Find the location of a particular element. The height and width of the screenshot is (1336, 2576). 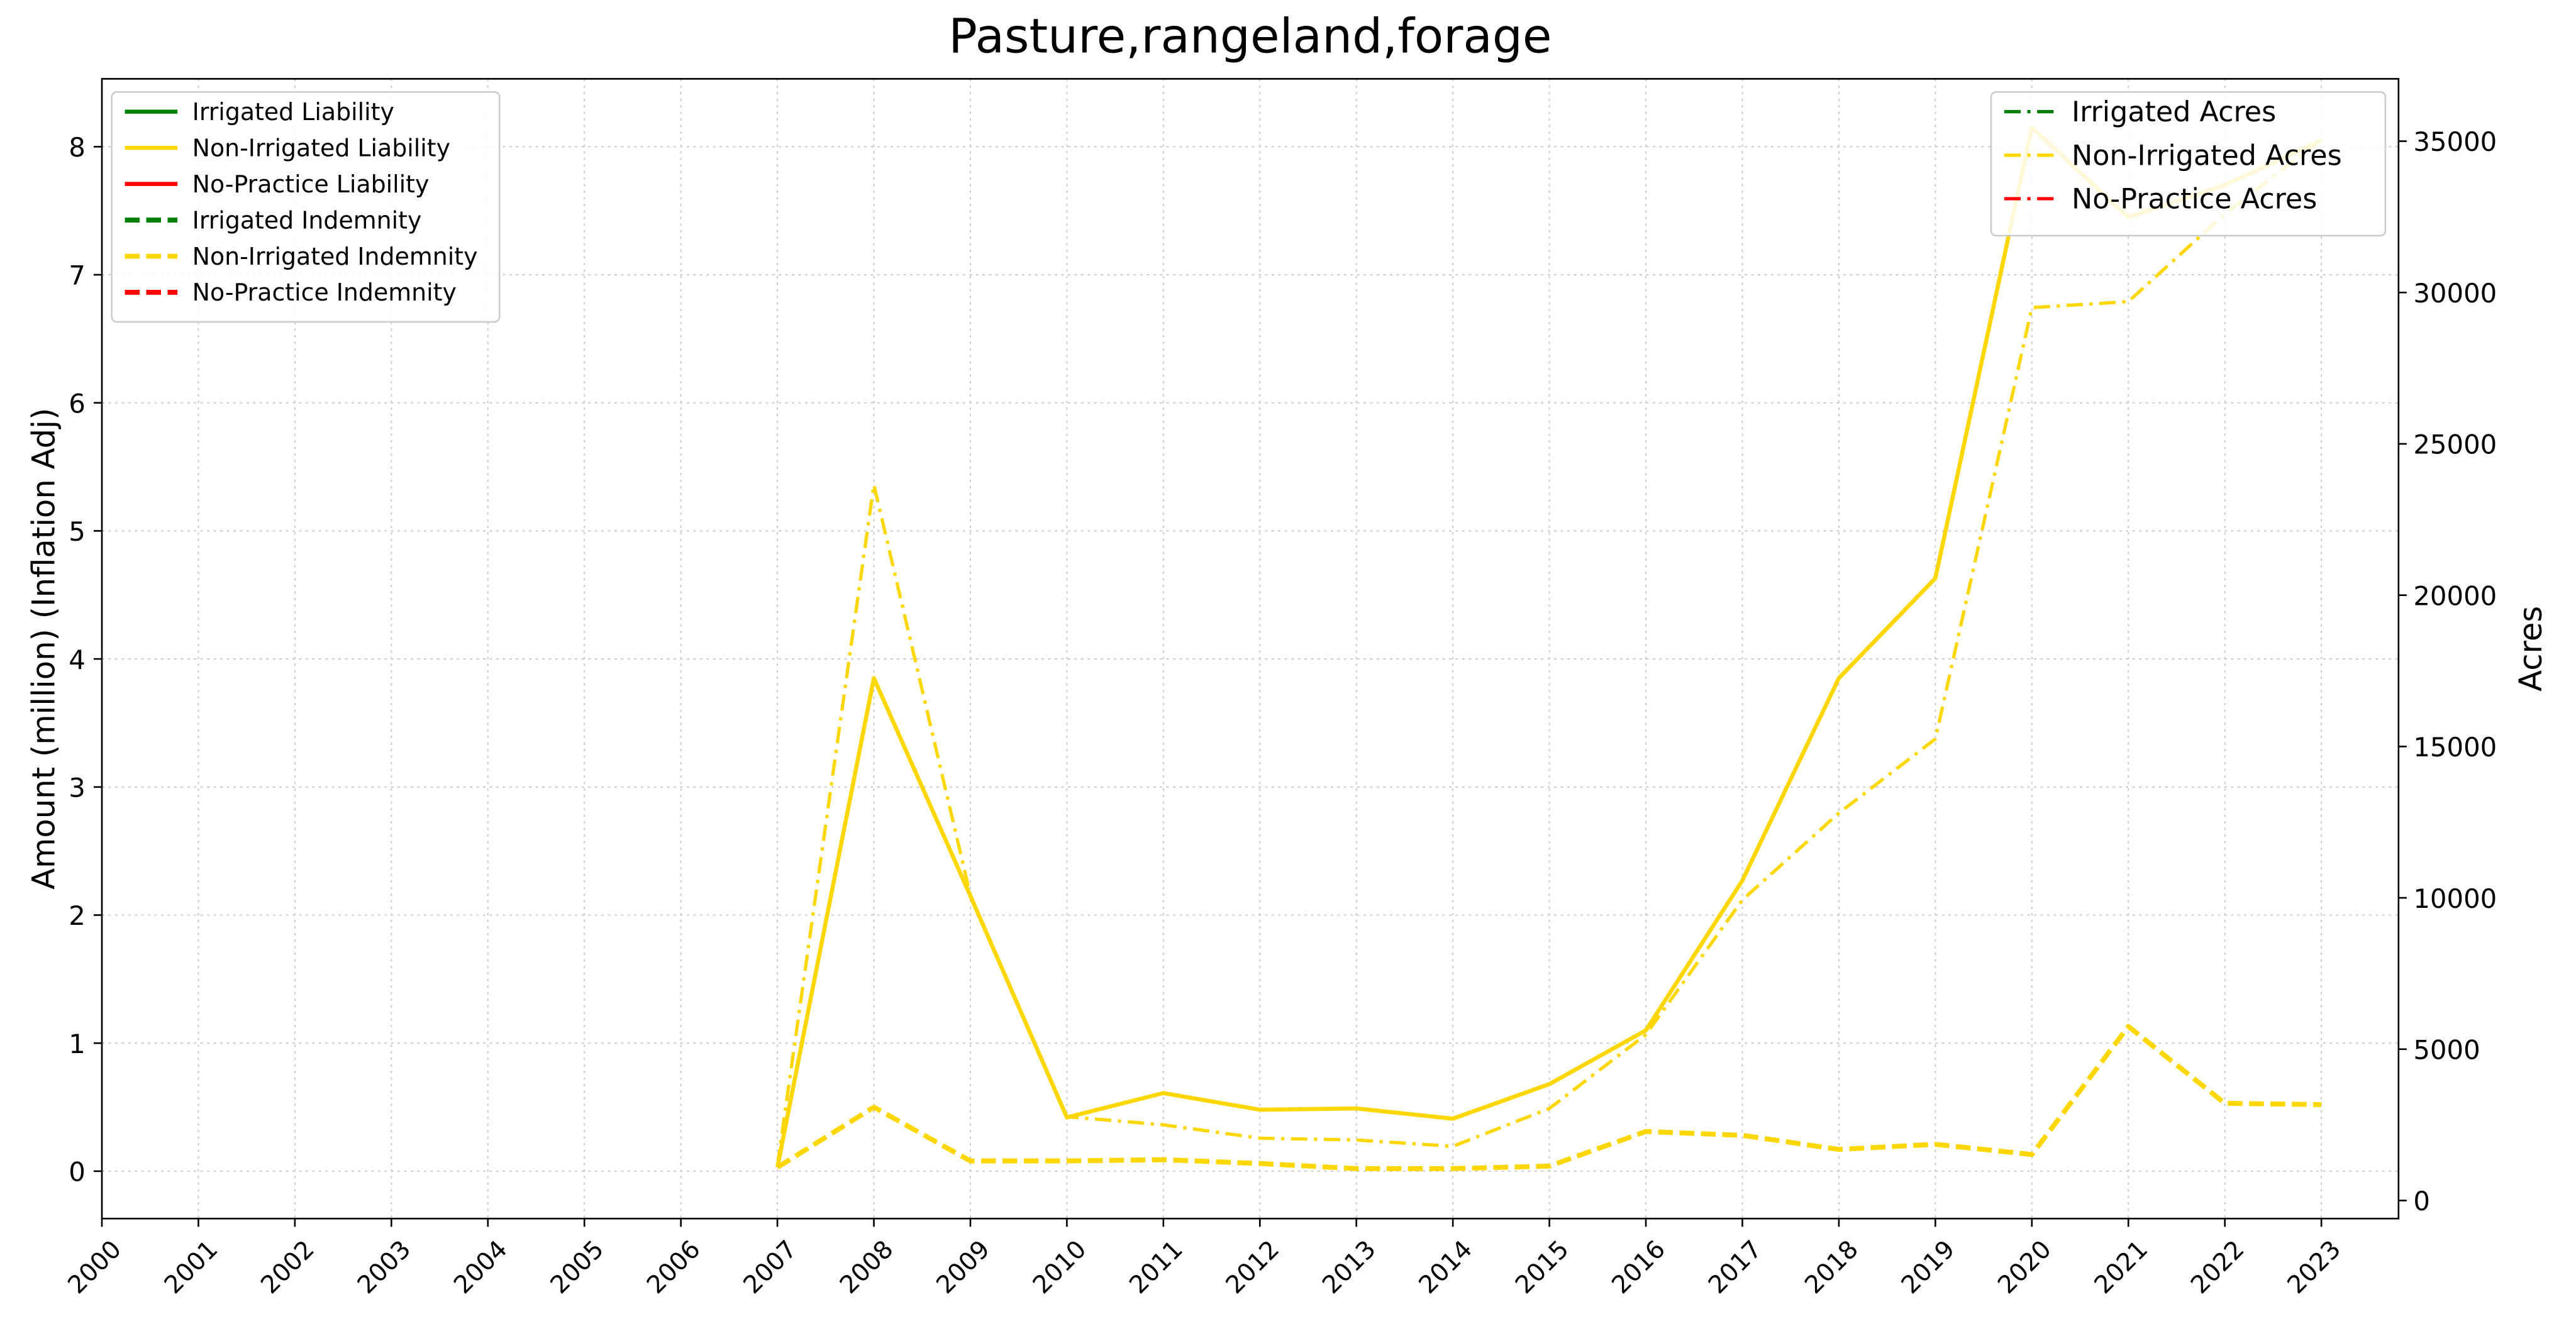

x-tick-label: 2006 is located at coordinates (673, 1267).